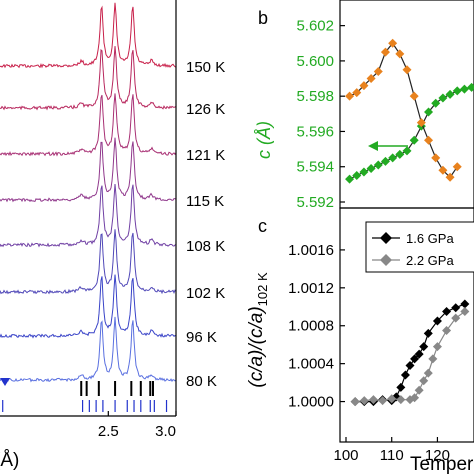  I want to click on x-tick-label: 3.0, so click(165, 431).